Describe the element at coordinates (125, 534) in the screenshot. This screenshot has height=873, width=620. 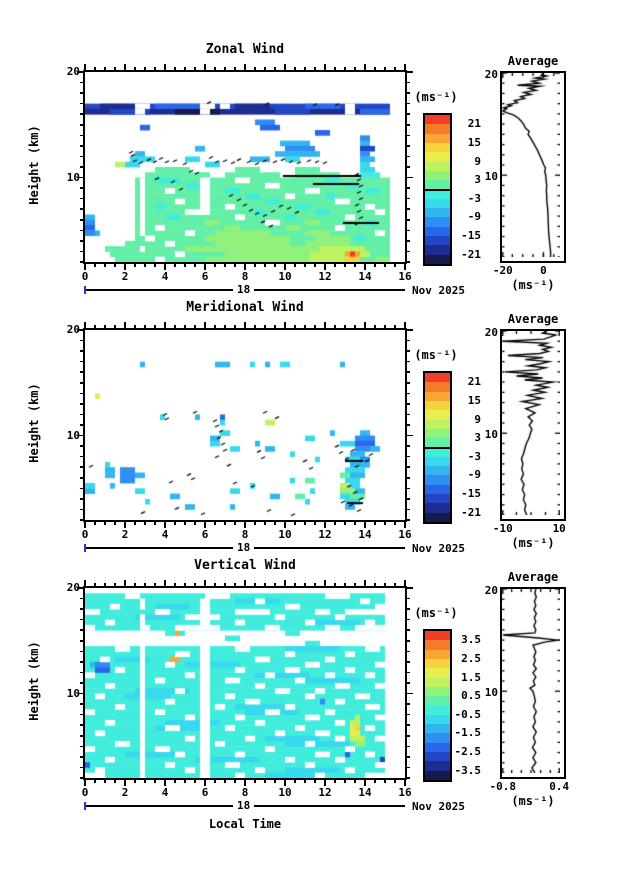
I see `x-tick-label: 2` at that location.